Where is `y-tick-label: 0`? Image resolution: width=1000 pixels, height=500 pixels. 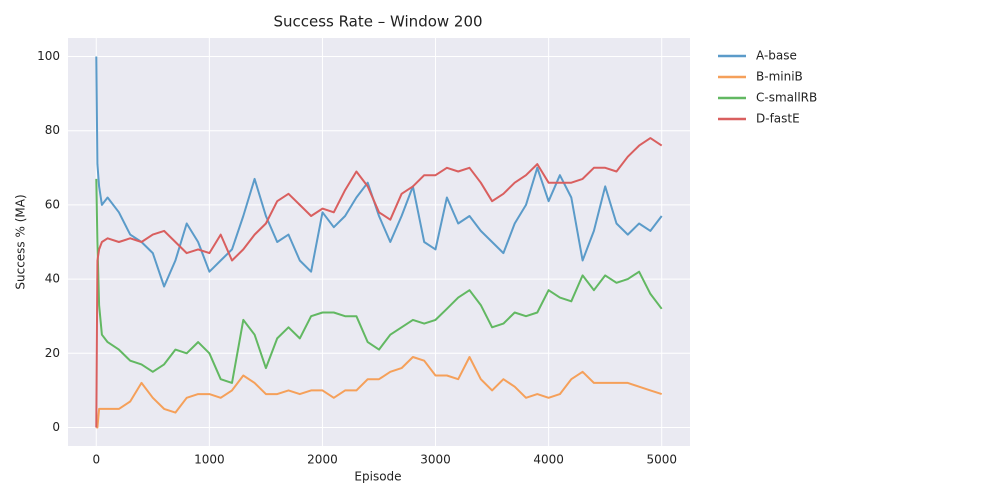 y-tick-label: 0 is located at coordinates (56, 427).